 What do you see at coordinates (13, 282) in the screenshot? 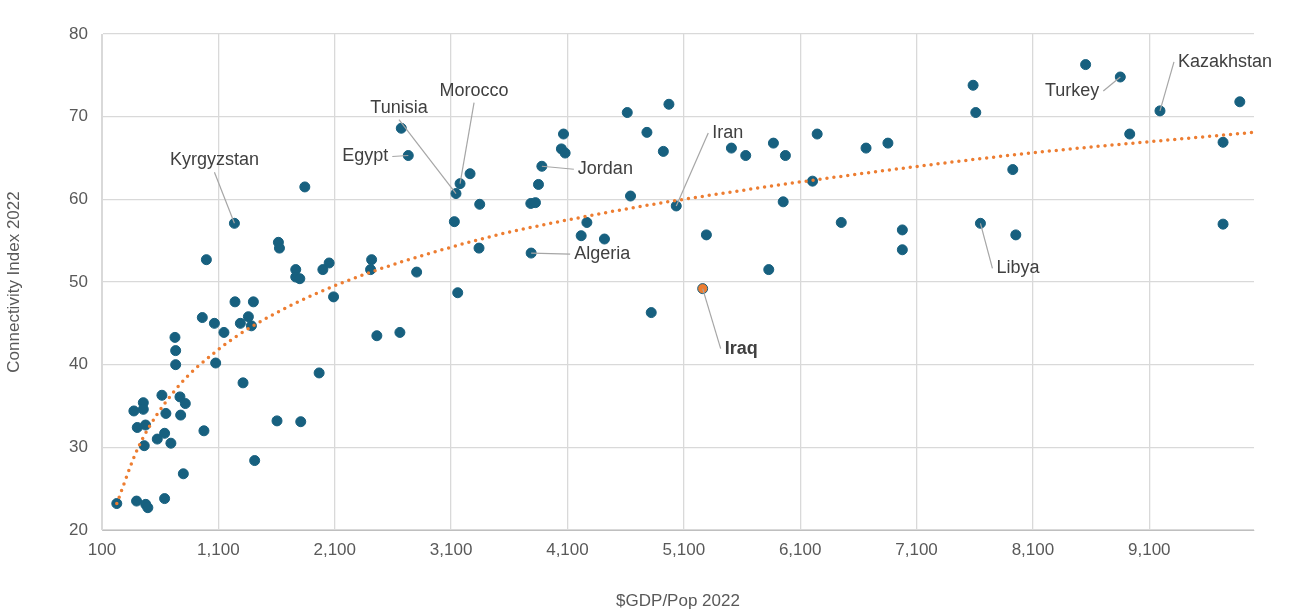
I see `y-axis-title: Connectivity Index 2022` at bounding box center [13, 282].